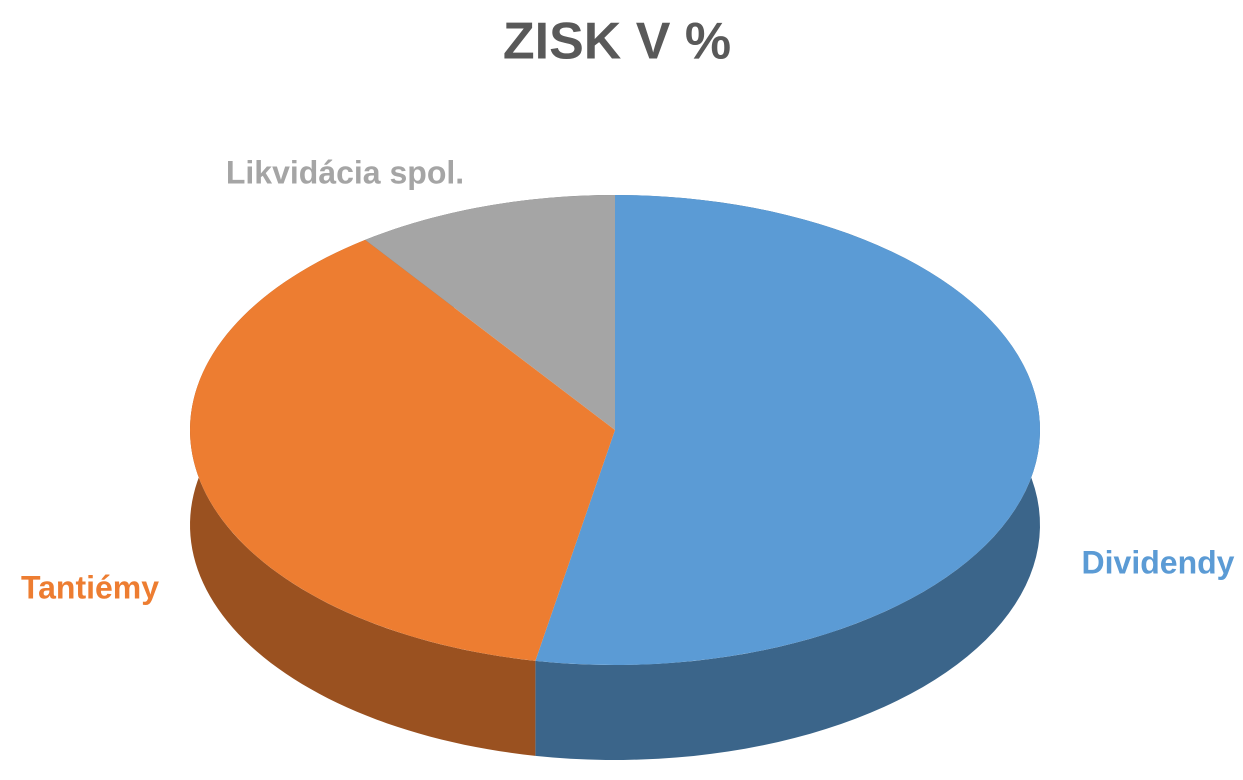  What do you see at coordinates (1158, 562) in the screenshot?
I see `slice-label: Dividendy` at bounding box center [1158, 562].